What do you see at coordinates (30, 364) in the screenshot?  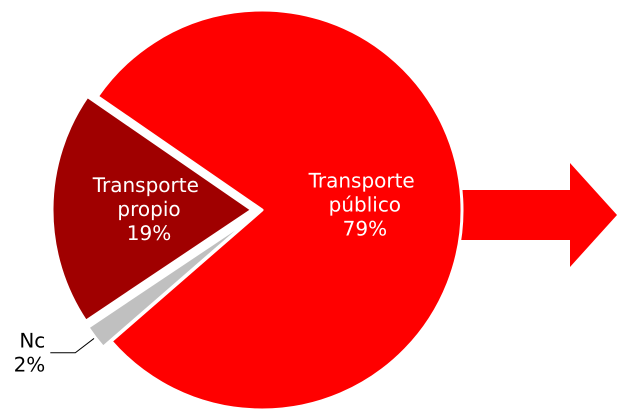 I see `data-label: 2%` at bounding box center [30, 364].